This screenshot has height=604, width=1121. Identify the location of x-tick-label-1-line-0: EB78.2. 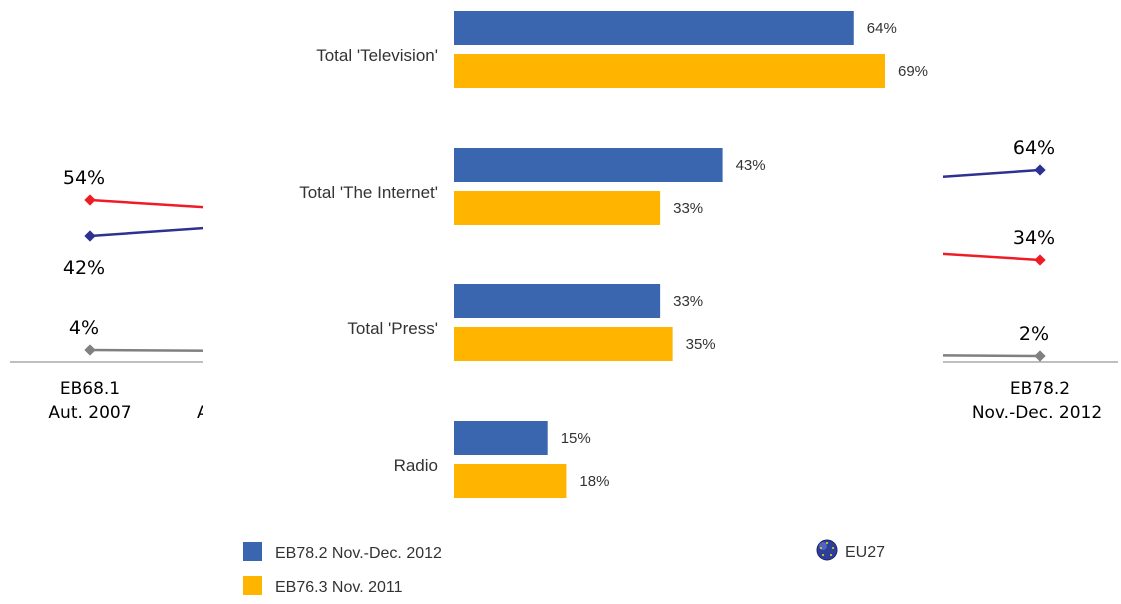
(1040, 389).